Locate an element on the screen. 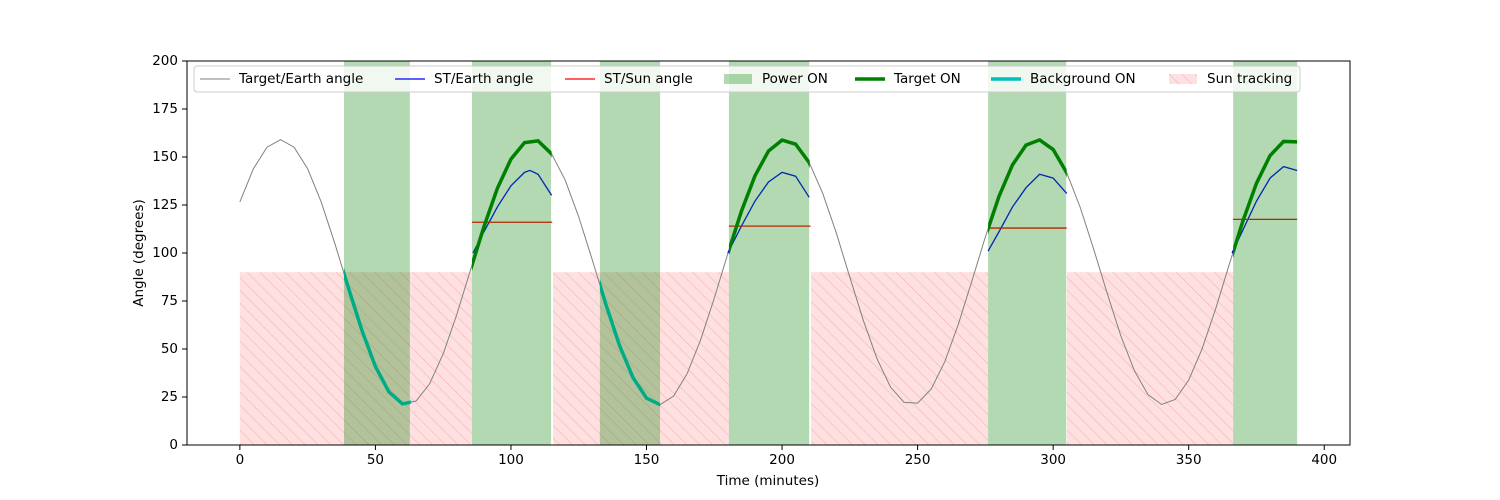 The width and height of the screenshot is (1500, 500). legend-label: Power ON is located at coordinates (795, 79).